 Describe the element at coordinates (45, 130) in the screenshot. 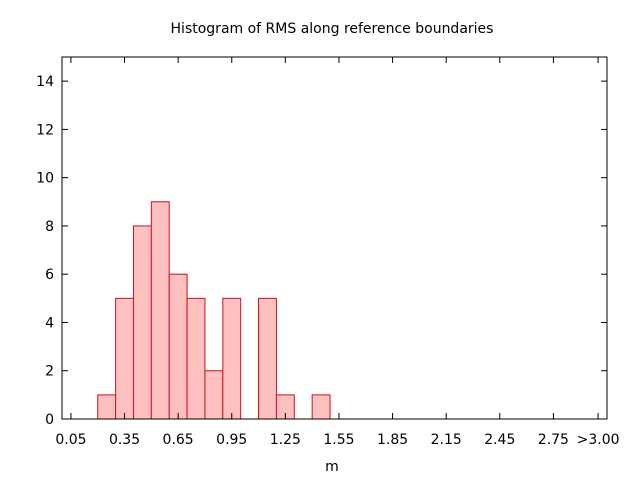

I see `y-tick-label-6: 12` at that location.